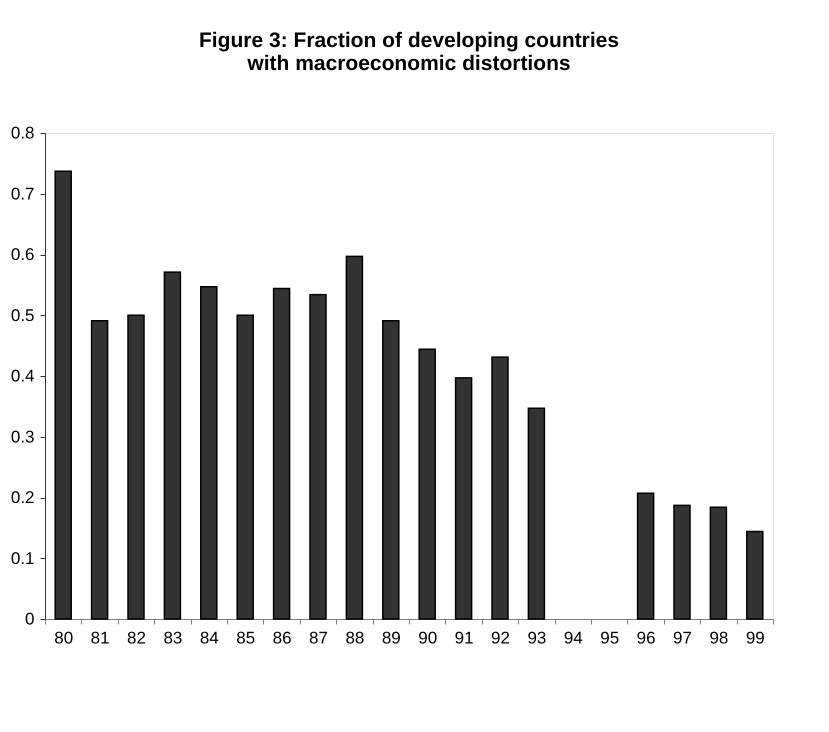 The height and width of the screenshot is (732, 829). I want to click on x-tick-label: 84, so click(209, 638).